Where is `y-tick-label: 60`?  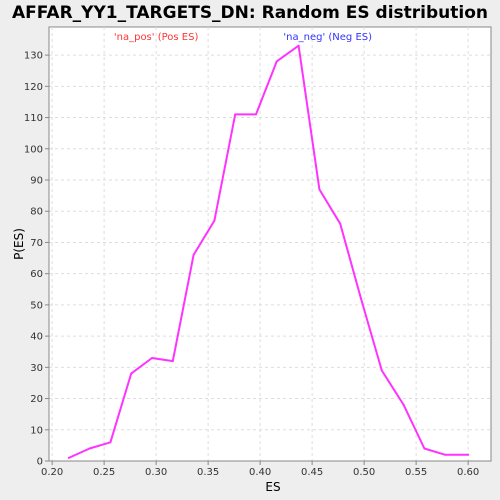 y-tick-label: 60 is located at coordinates (36, 274).